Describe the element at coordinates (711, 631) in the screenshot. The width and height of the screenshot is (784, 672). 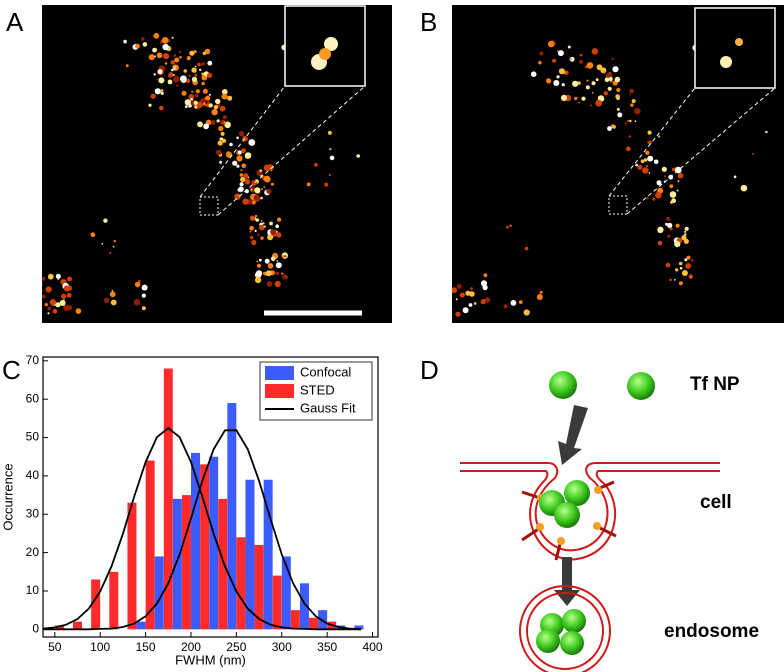
I see `diagram-label: endosome` at that location.